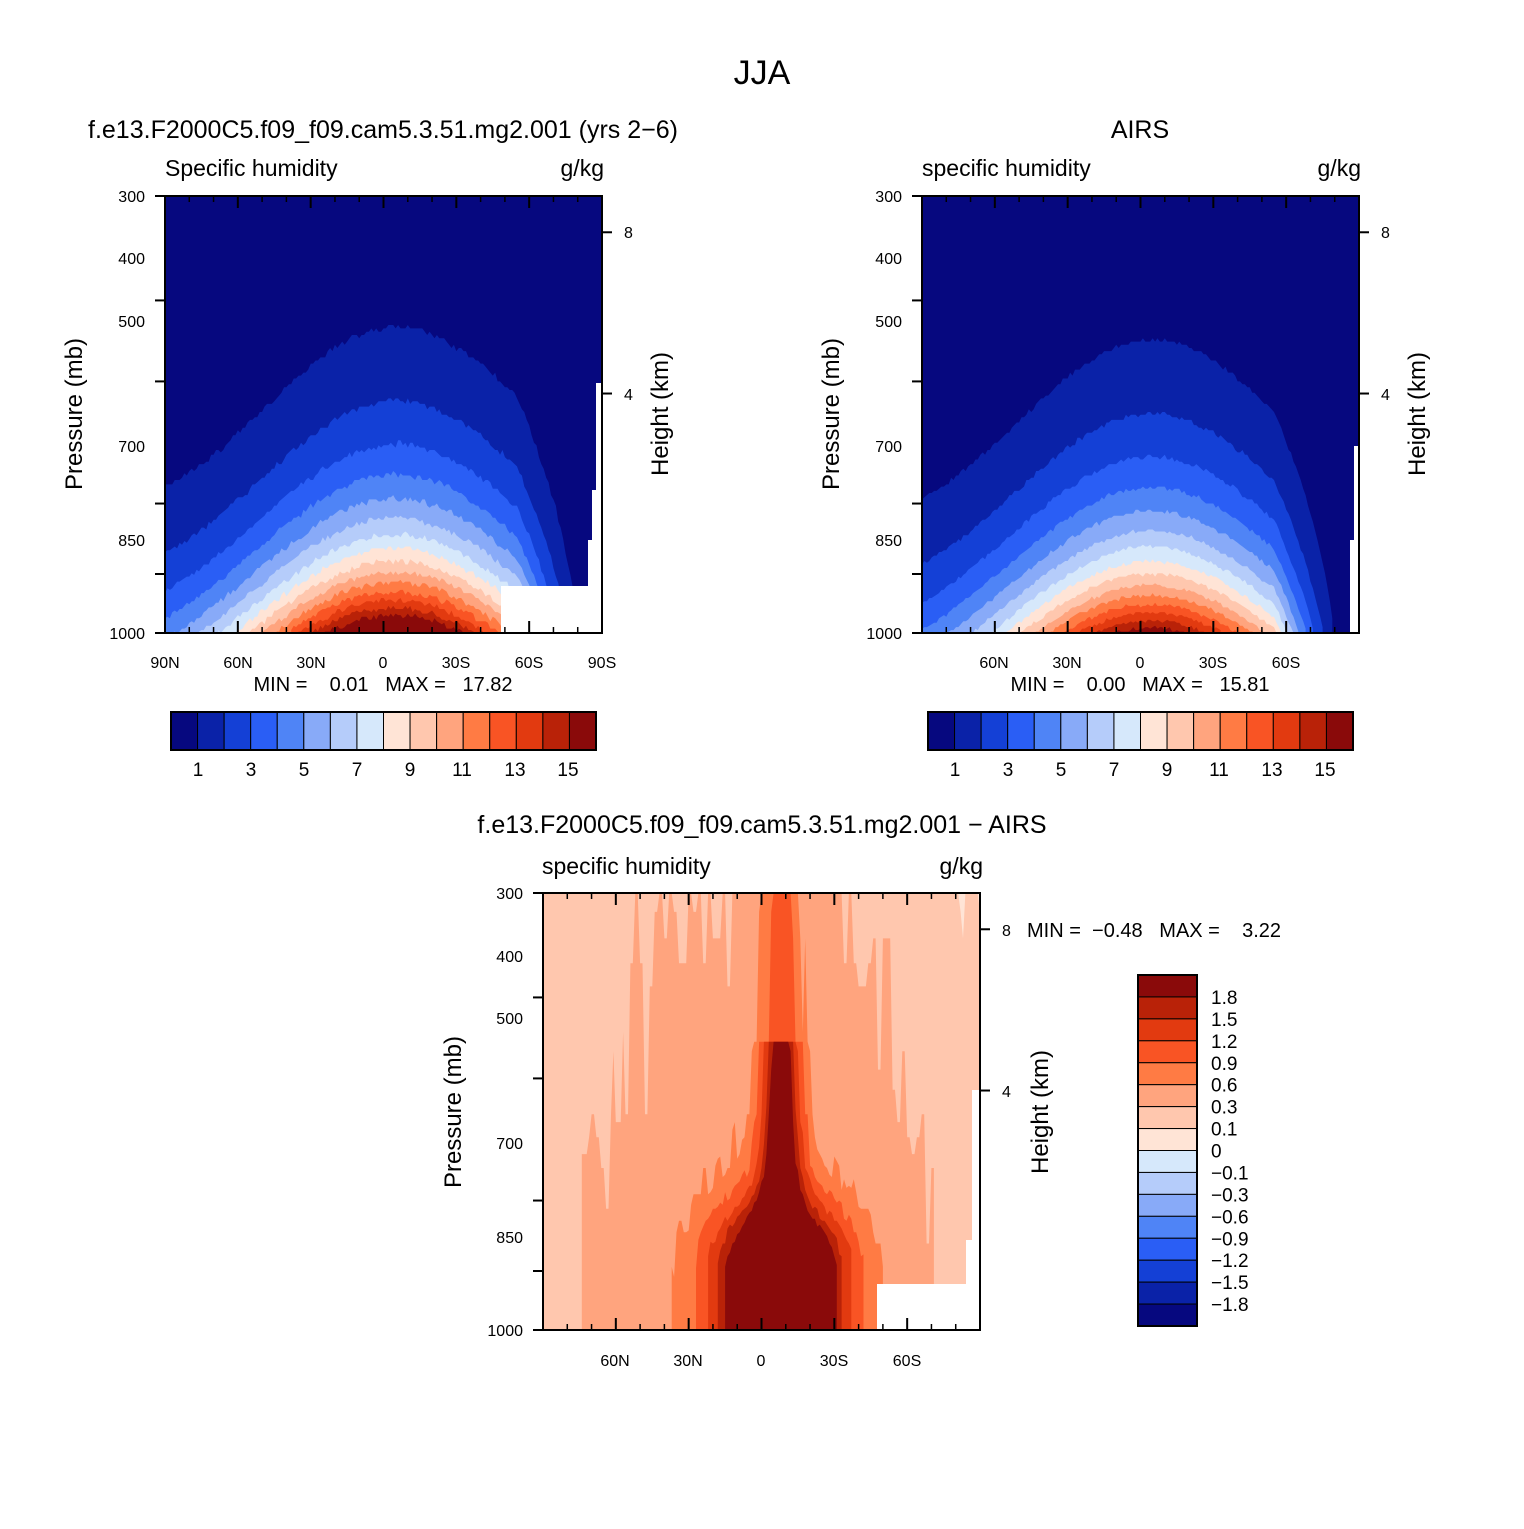 The image size is (1524, 1529). Describe the element at coordinates (456, 663) in the screenshot. I see `x-tick-label: 30S` at that location.